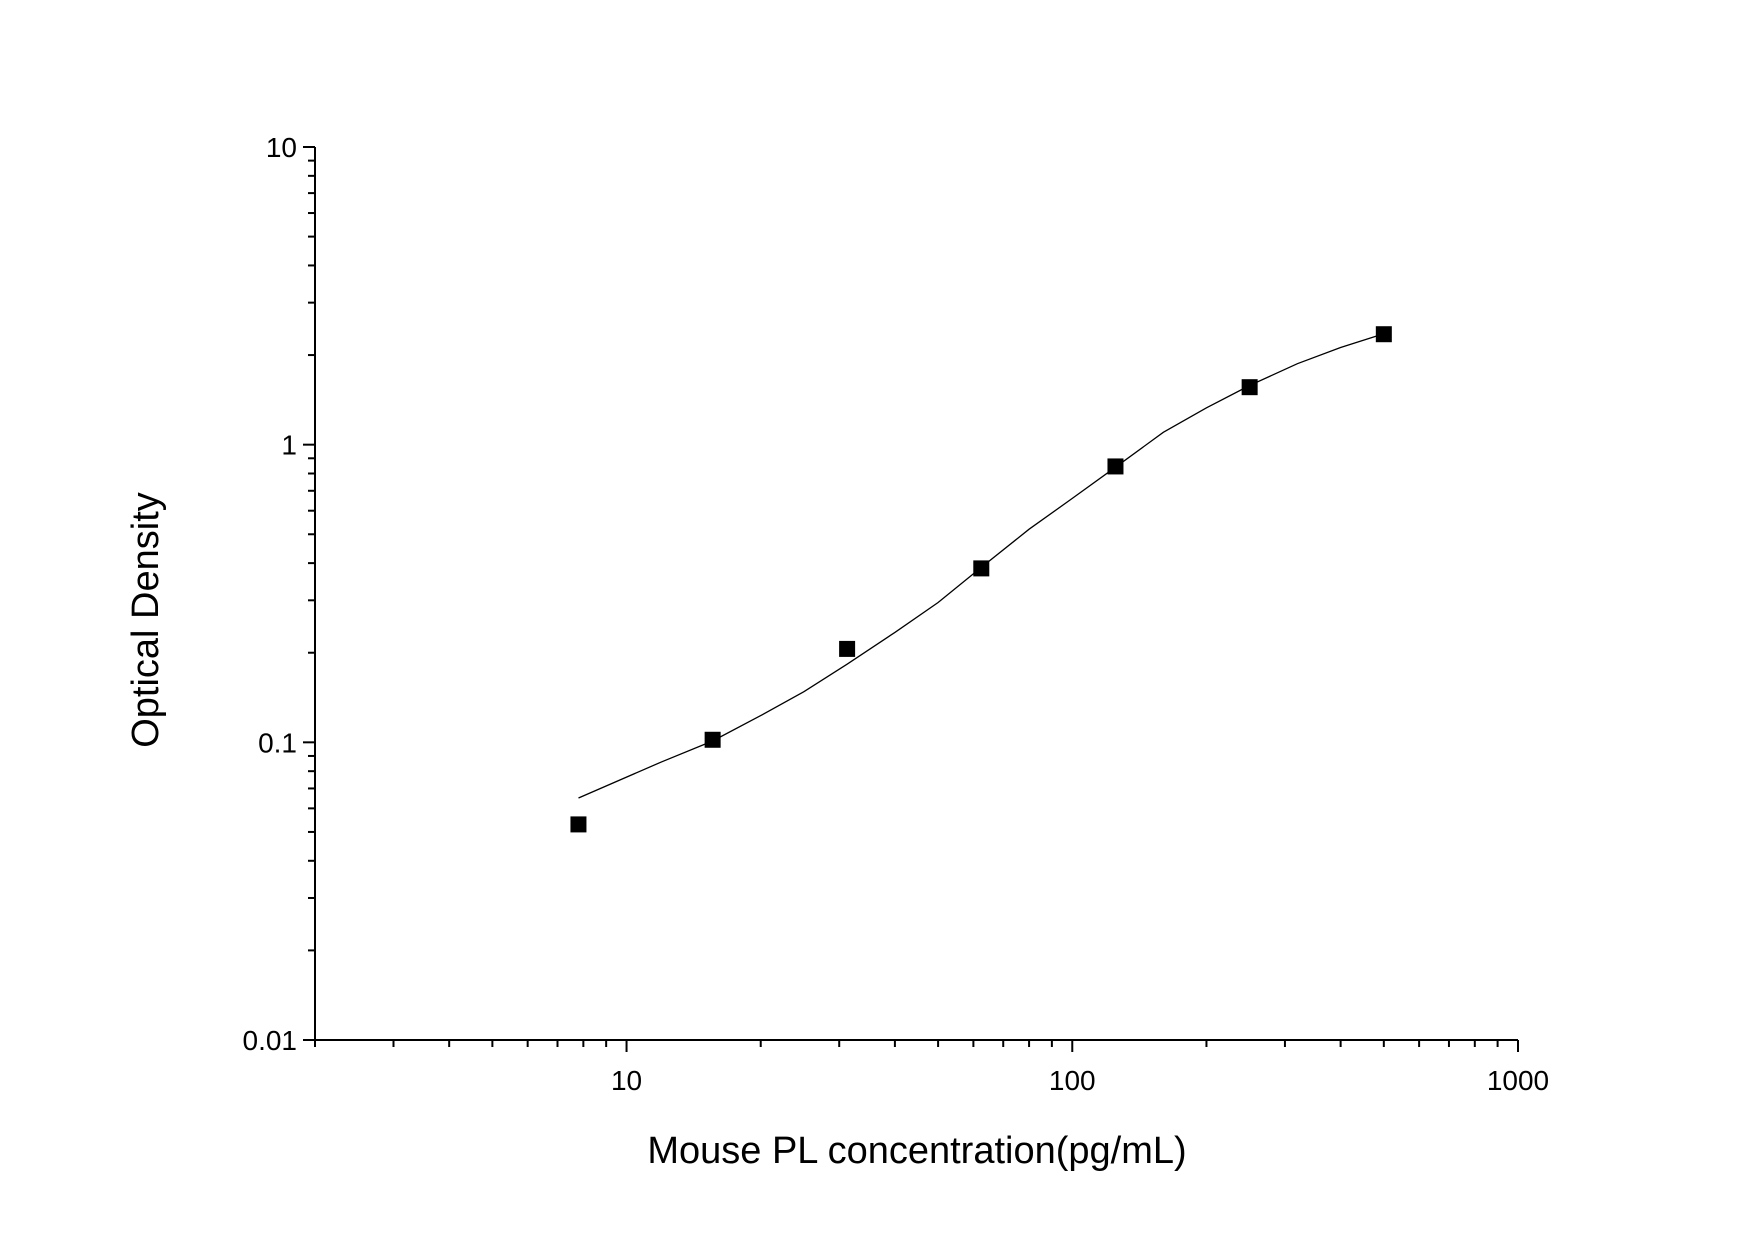 Image resolution: width=1755 pixels, height=1240 pixels. What do you see at coordinates (289, 445) in the screenshot?
I see `y-tick-label: 1` at bounding box center [289, 445].